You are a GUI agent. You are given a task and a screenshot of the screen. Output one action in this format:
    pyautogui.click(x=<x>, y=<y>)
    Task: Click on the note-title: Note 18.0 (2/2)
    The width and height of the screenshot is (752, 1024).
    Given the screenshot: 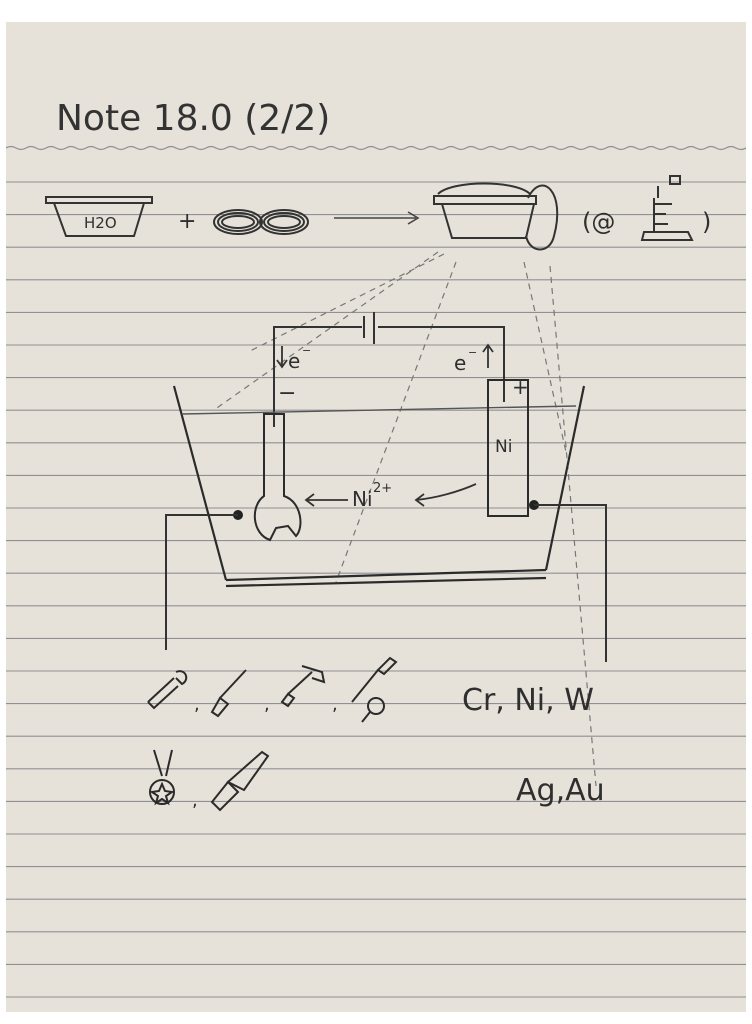 What is the action you would take?
    pyautogui.click(x=193, y=118)
    